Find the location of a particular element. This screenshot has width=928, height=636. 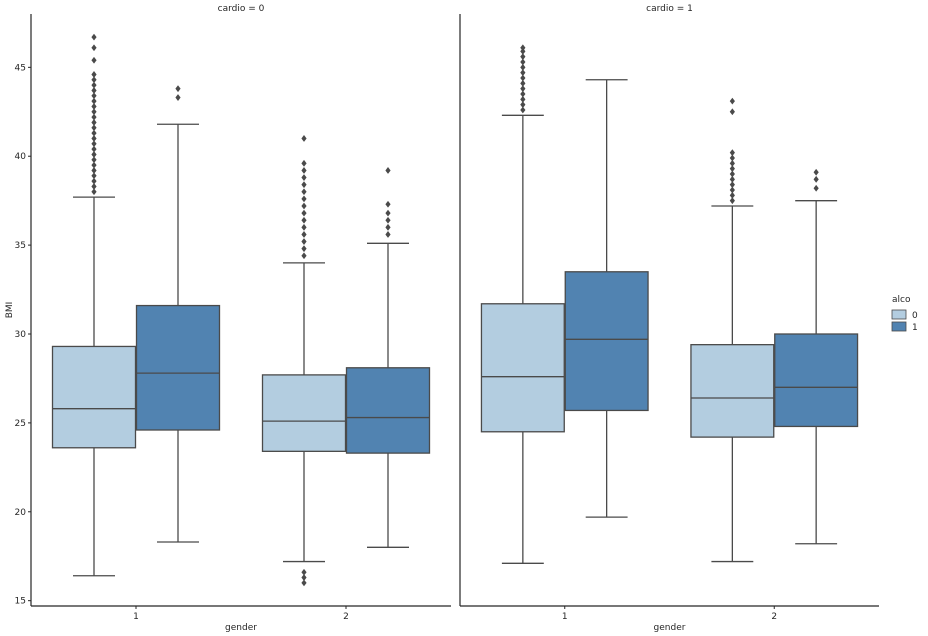

y-tick-label: 40 is located at coordinates (21, 157).